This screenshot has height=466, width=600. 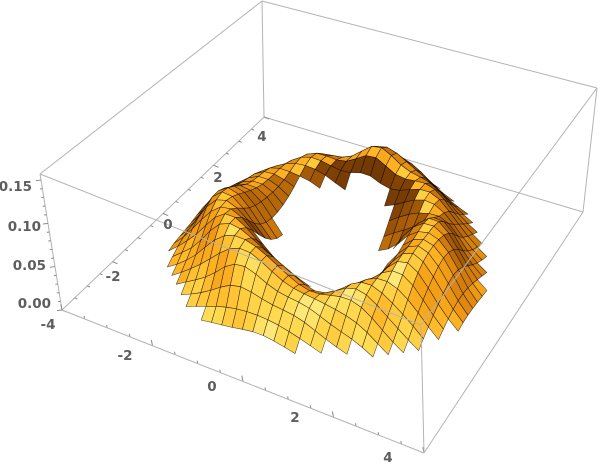 What do you see at coordinates (217, 178) in the screenshot?
I see `y-tick-label: 2` at bounding box center [217, 178].